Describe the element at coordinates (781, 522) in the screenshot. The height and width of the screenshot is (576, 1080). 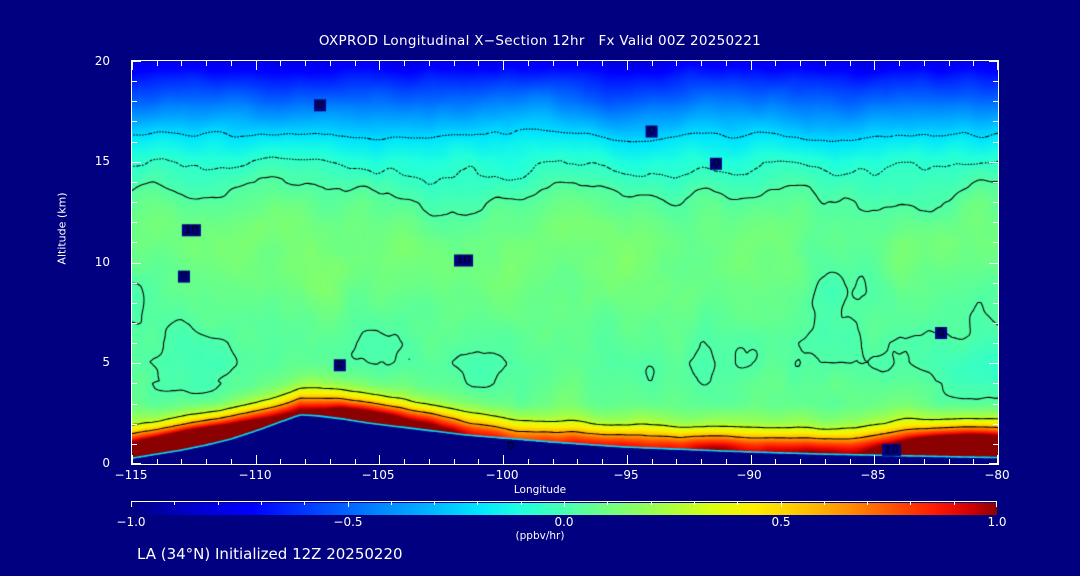
I see `colorbar-tick-pos-half: 0.5` at that location.